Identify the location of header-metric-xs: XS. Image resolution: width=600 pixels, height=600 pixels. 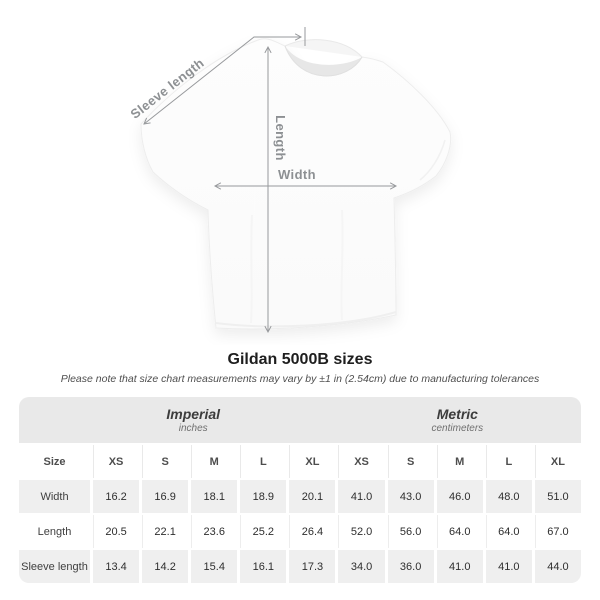
(360, 461).